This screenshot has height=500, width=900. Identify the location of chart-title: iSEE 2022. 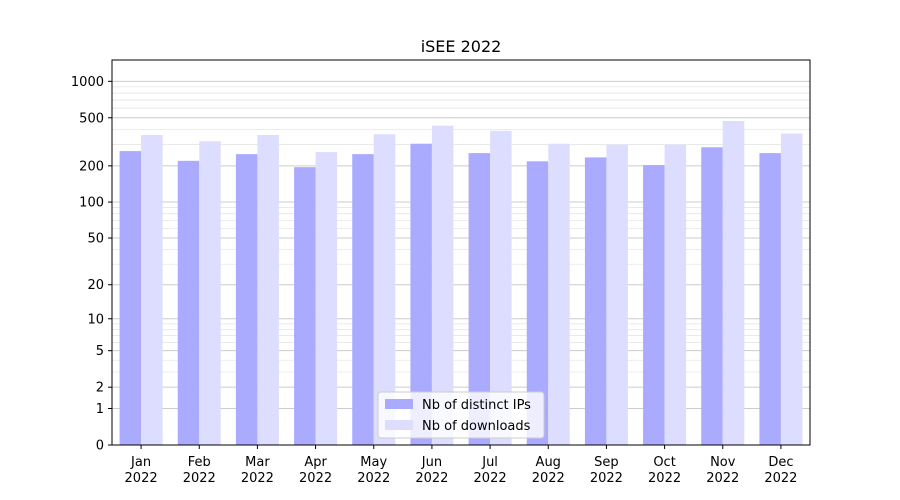
(461, 46).